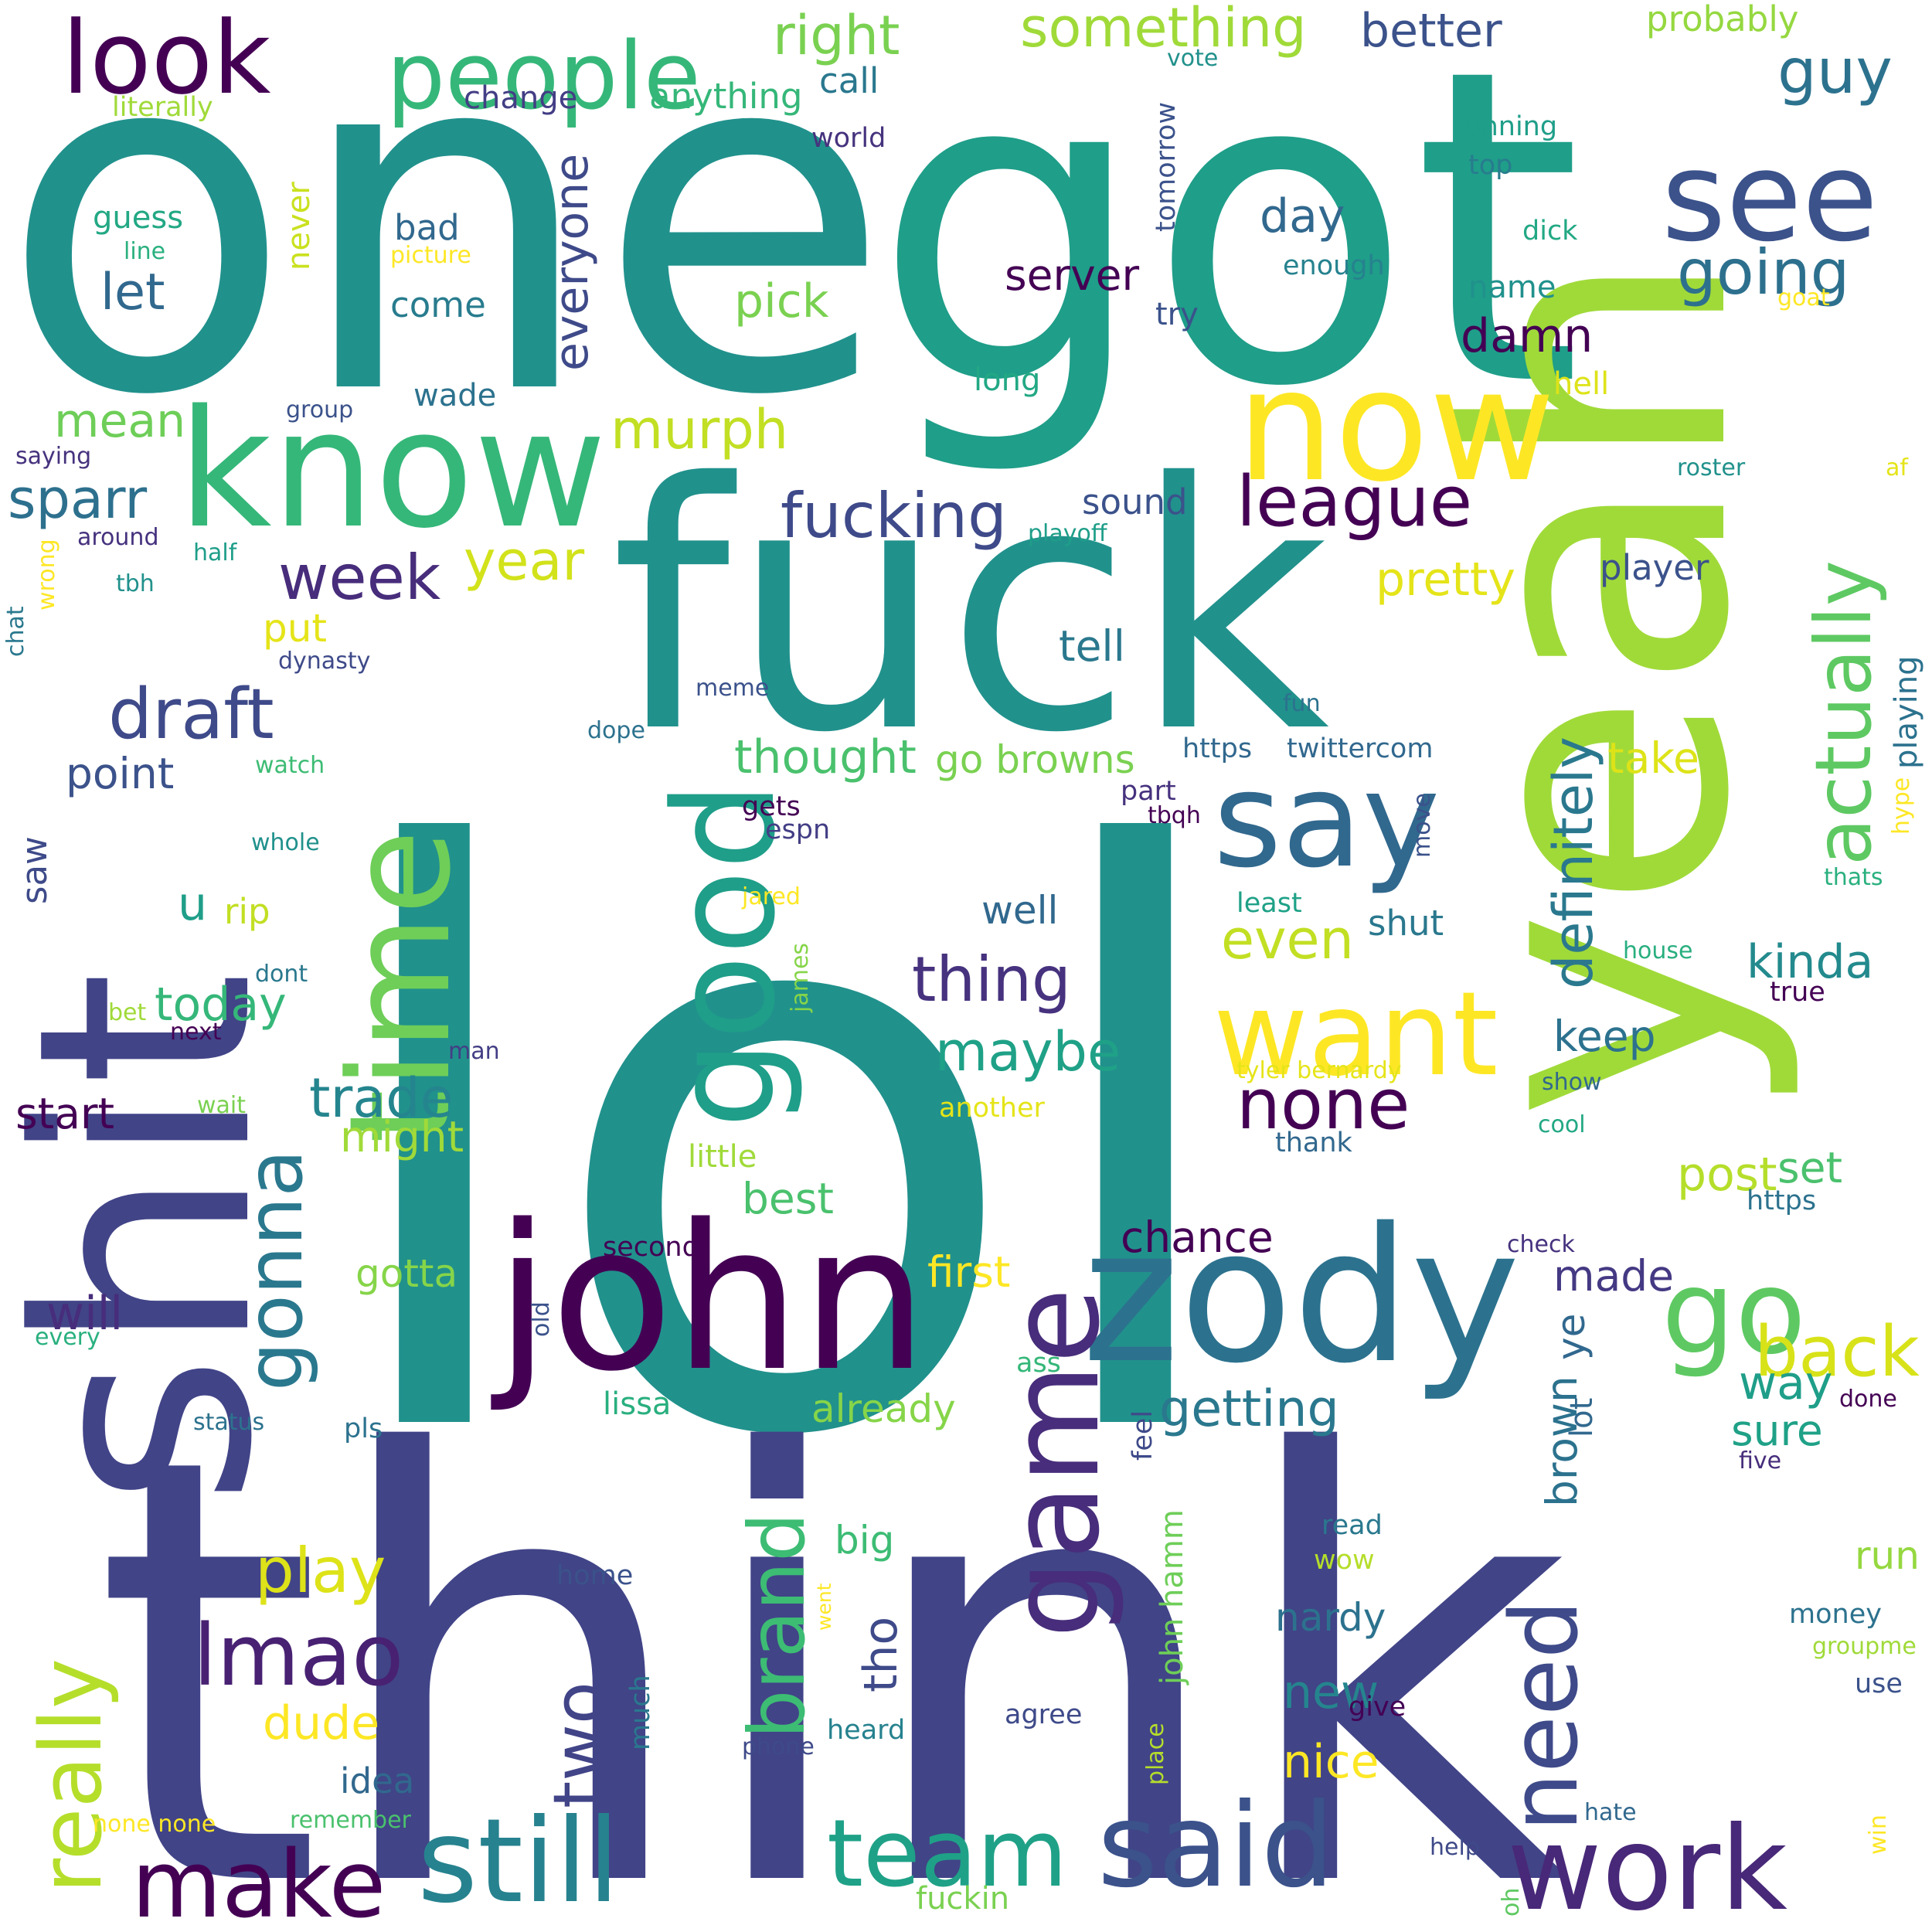 Image resolution: width=1932 pixels, height=1932 pixels. I want to click on cloud-word-dont: dont, so click(282, 975).